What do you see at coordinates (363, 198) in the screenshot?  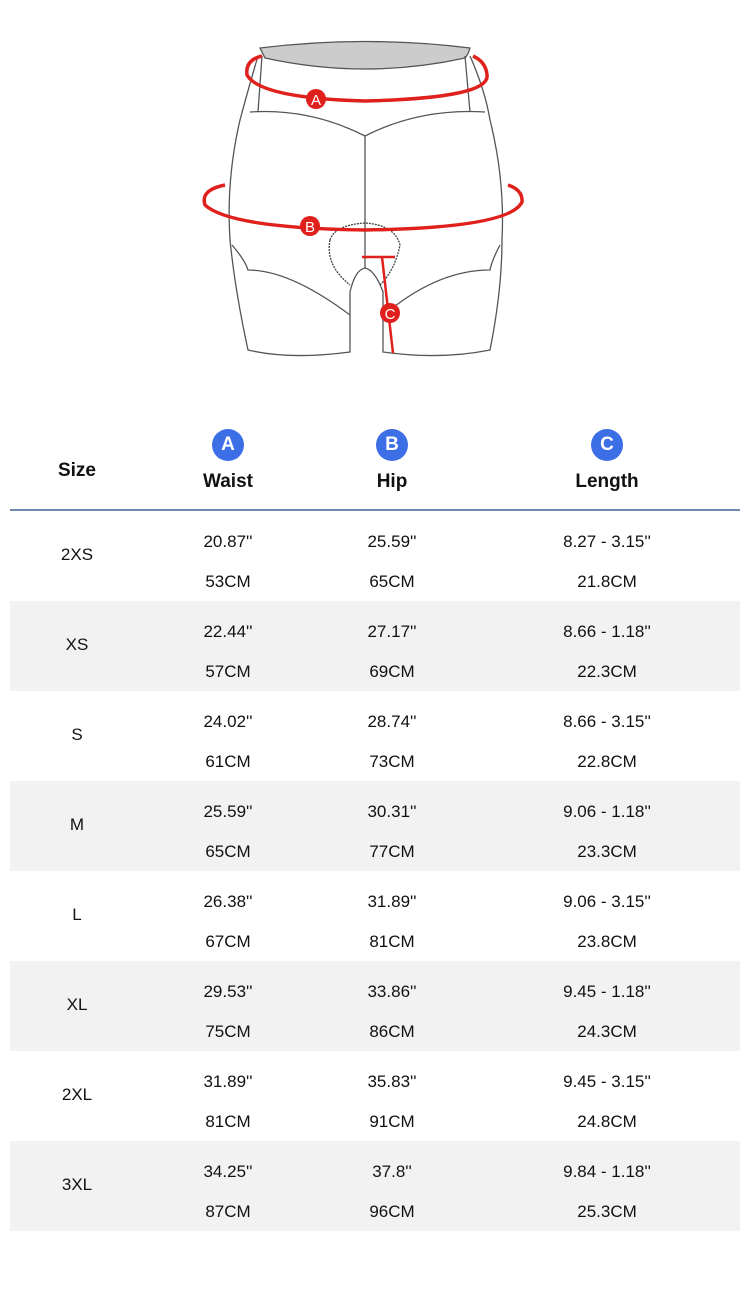 I see `shorts-measurement-illustration: A B C` at bounding box center [363, 198].